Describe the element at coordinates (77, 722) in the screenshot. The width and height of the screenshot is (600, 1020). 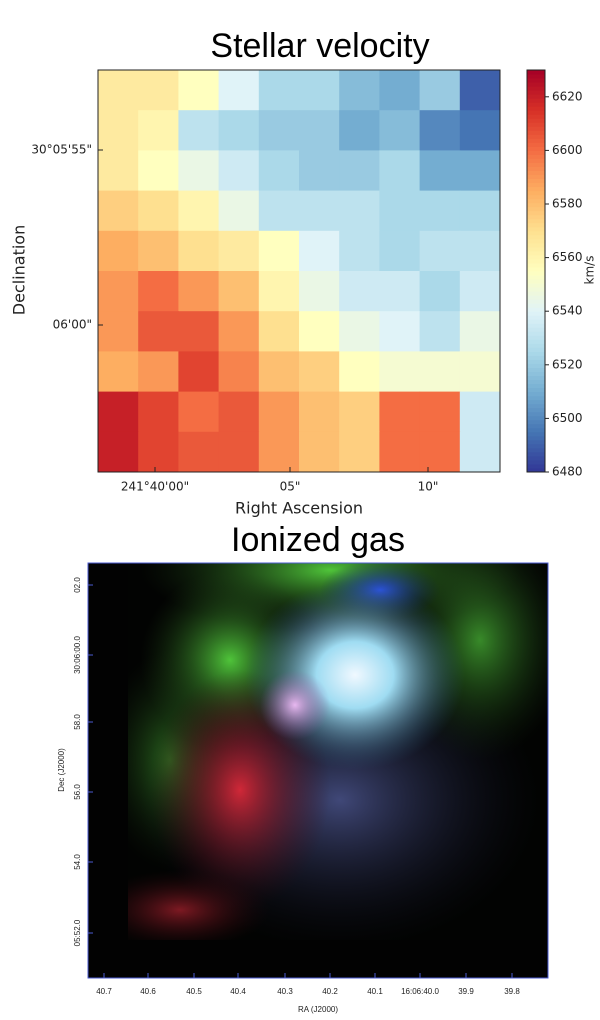
I see `y-tick-label: 58.0` at that location.